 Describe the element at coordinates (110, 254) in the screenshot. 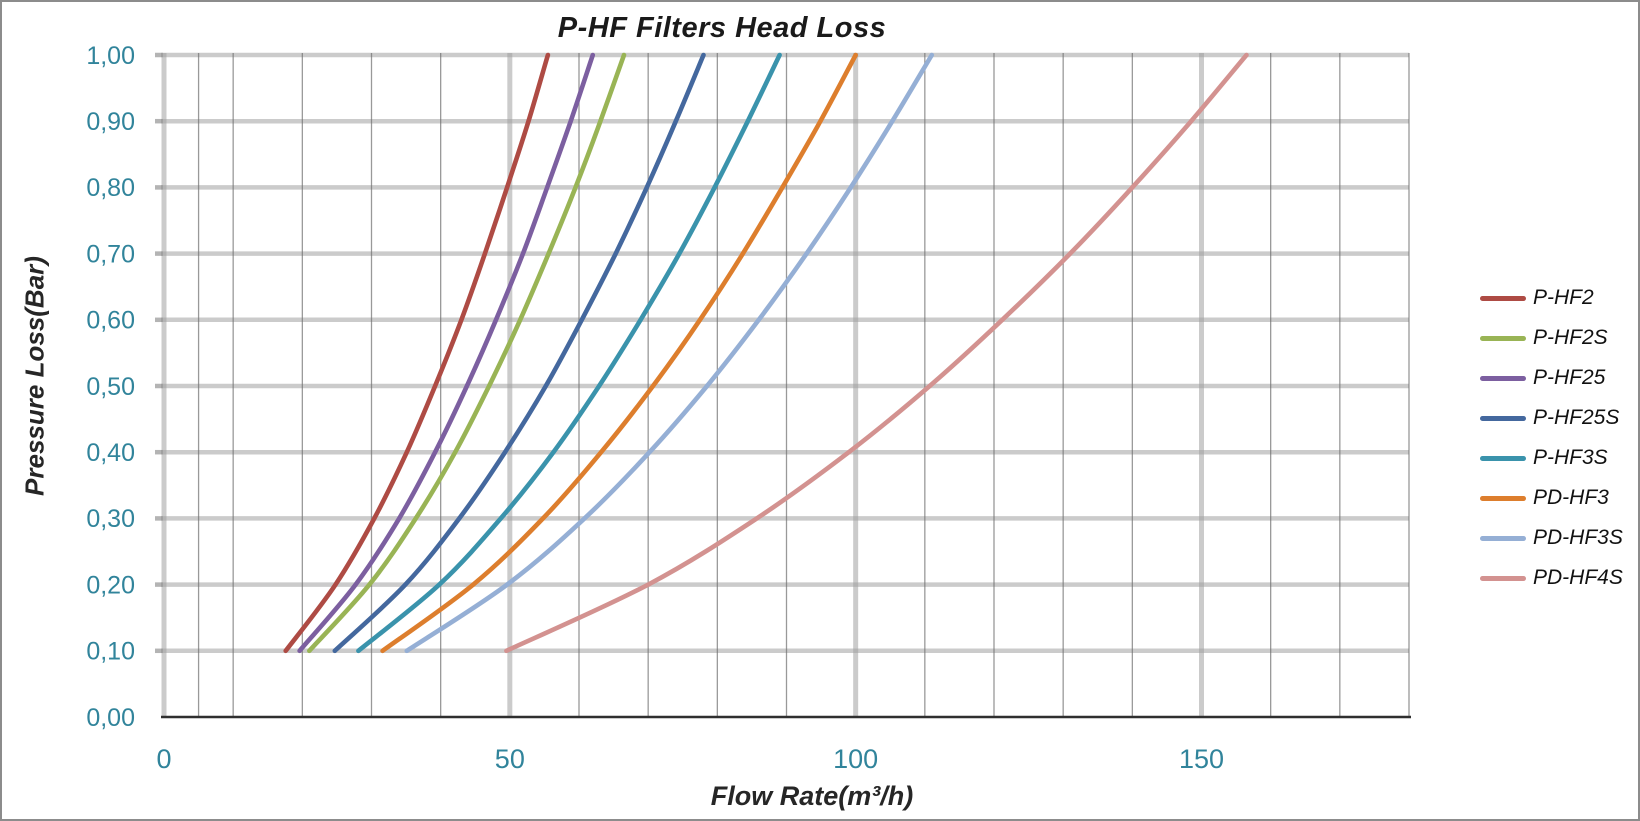

I see `y-tick-label: 0,70` at that location.